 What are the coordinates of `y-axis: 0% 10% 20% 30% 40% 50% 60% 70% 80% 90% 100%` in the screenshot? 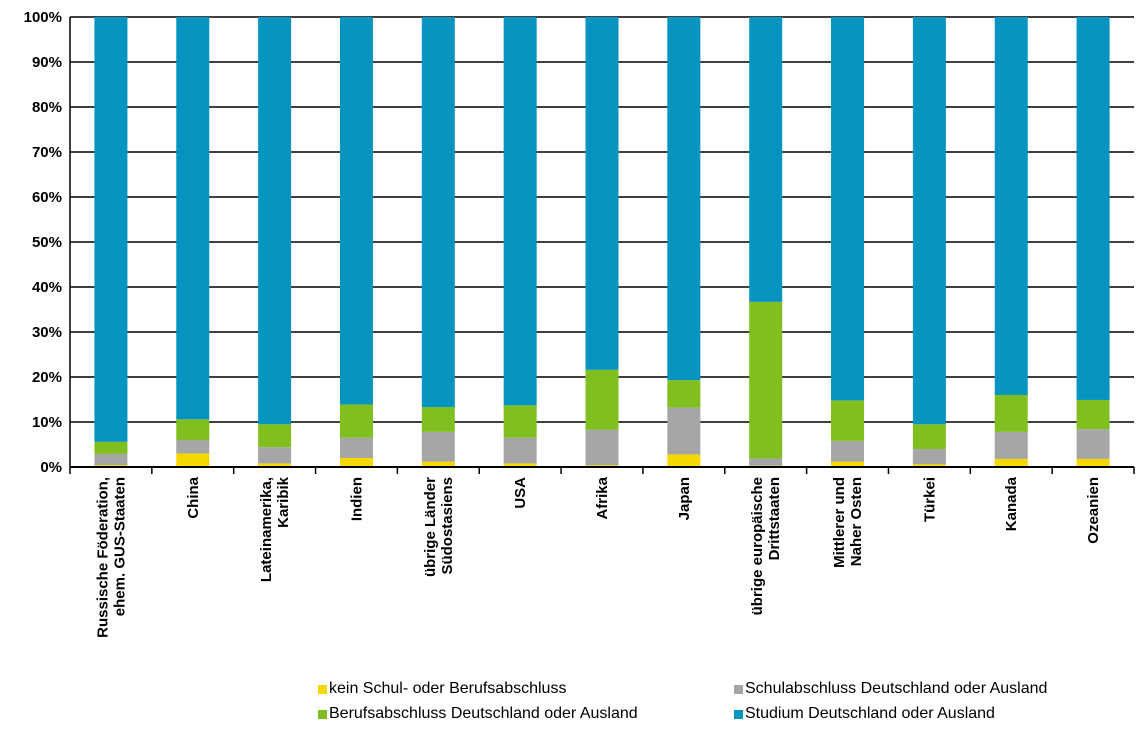 It's located at (43, 242).